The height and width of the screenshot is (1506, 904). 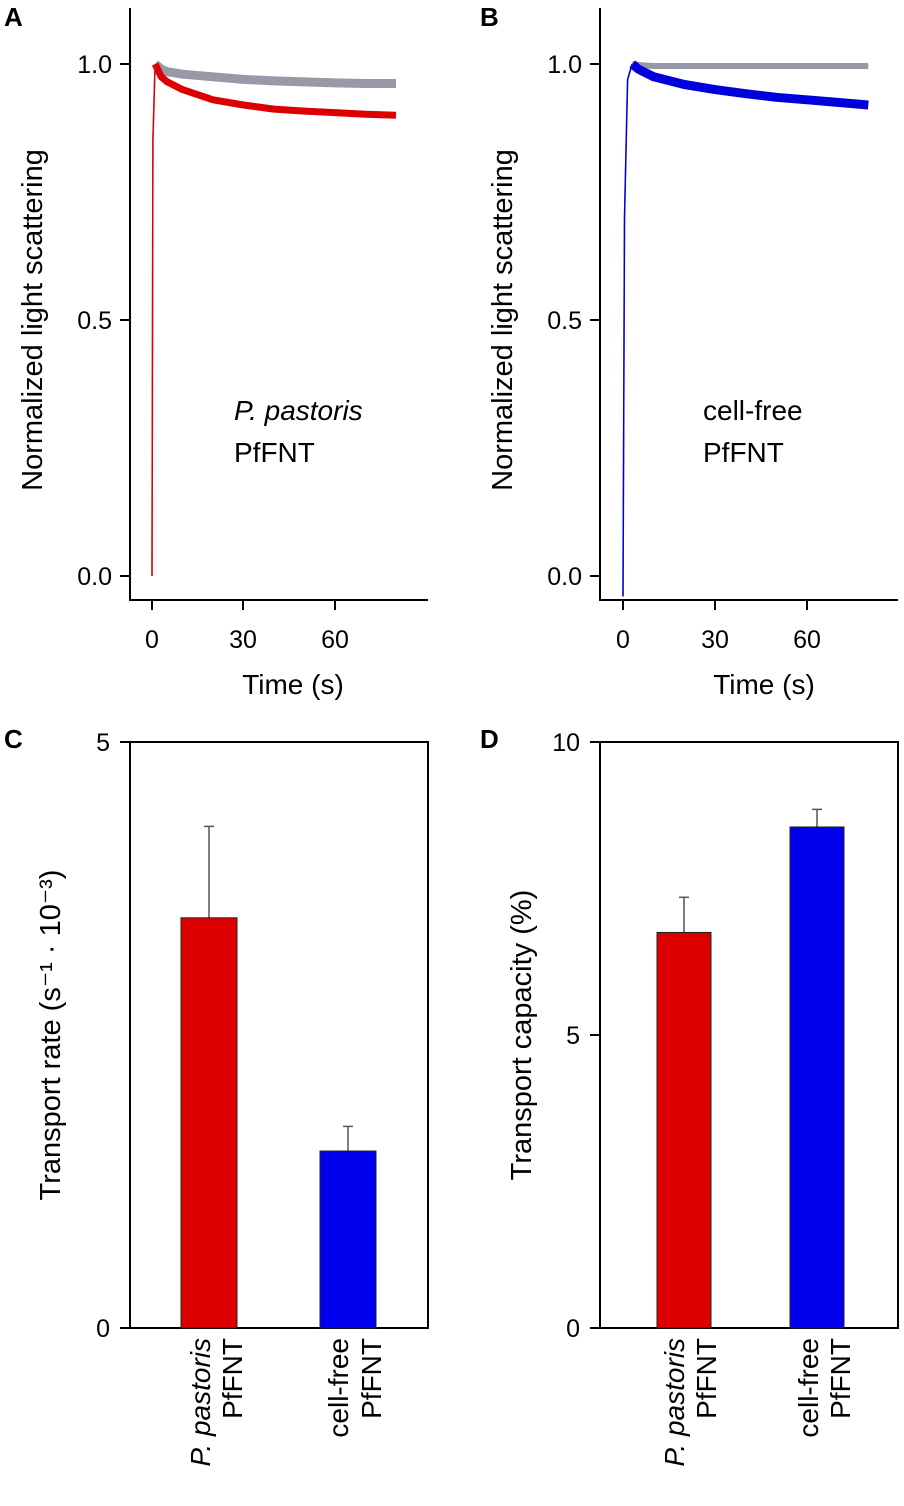 I want to click on panel-letter-d: D, so click(x=489, y=739).